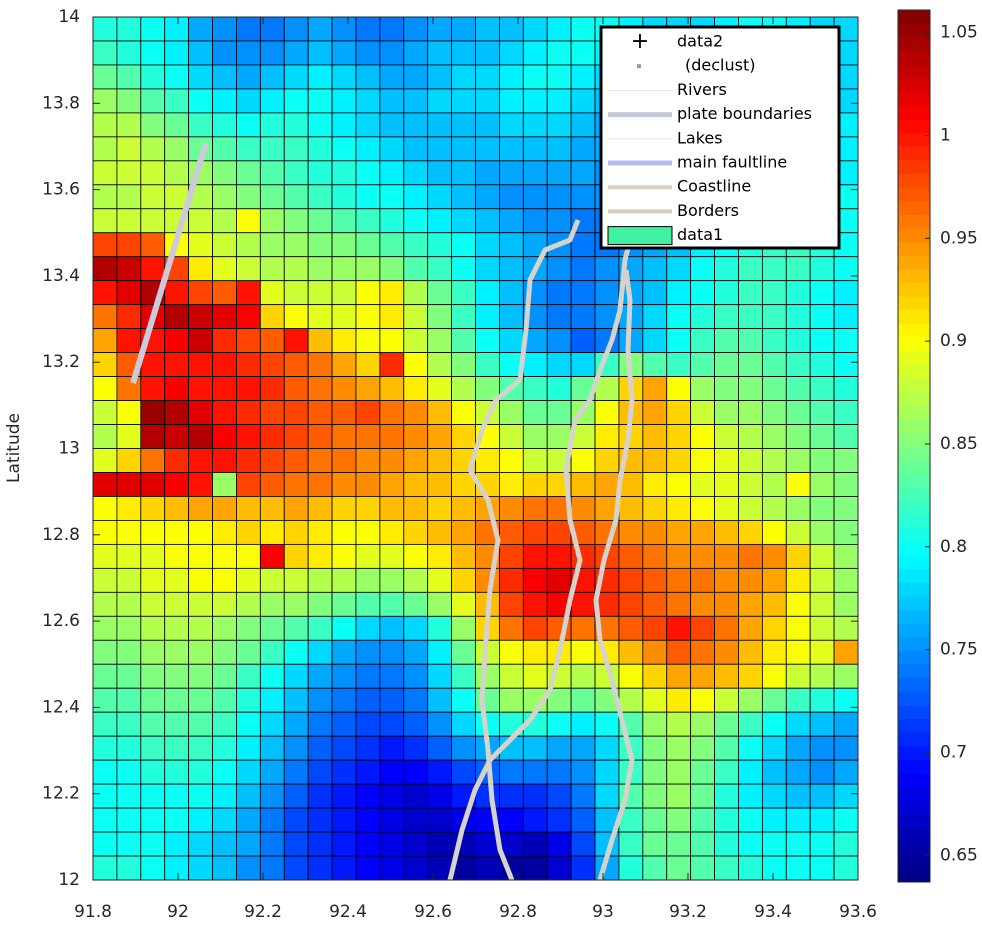 The height and width of the screenshot is (934, 982). I want to click on x-tick-label: 92.4, so click(348, 912).